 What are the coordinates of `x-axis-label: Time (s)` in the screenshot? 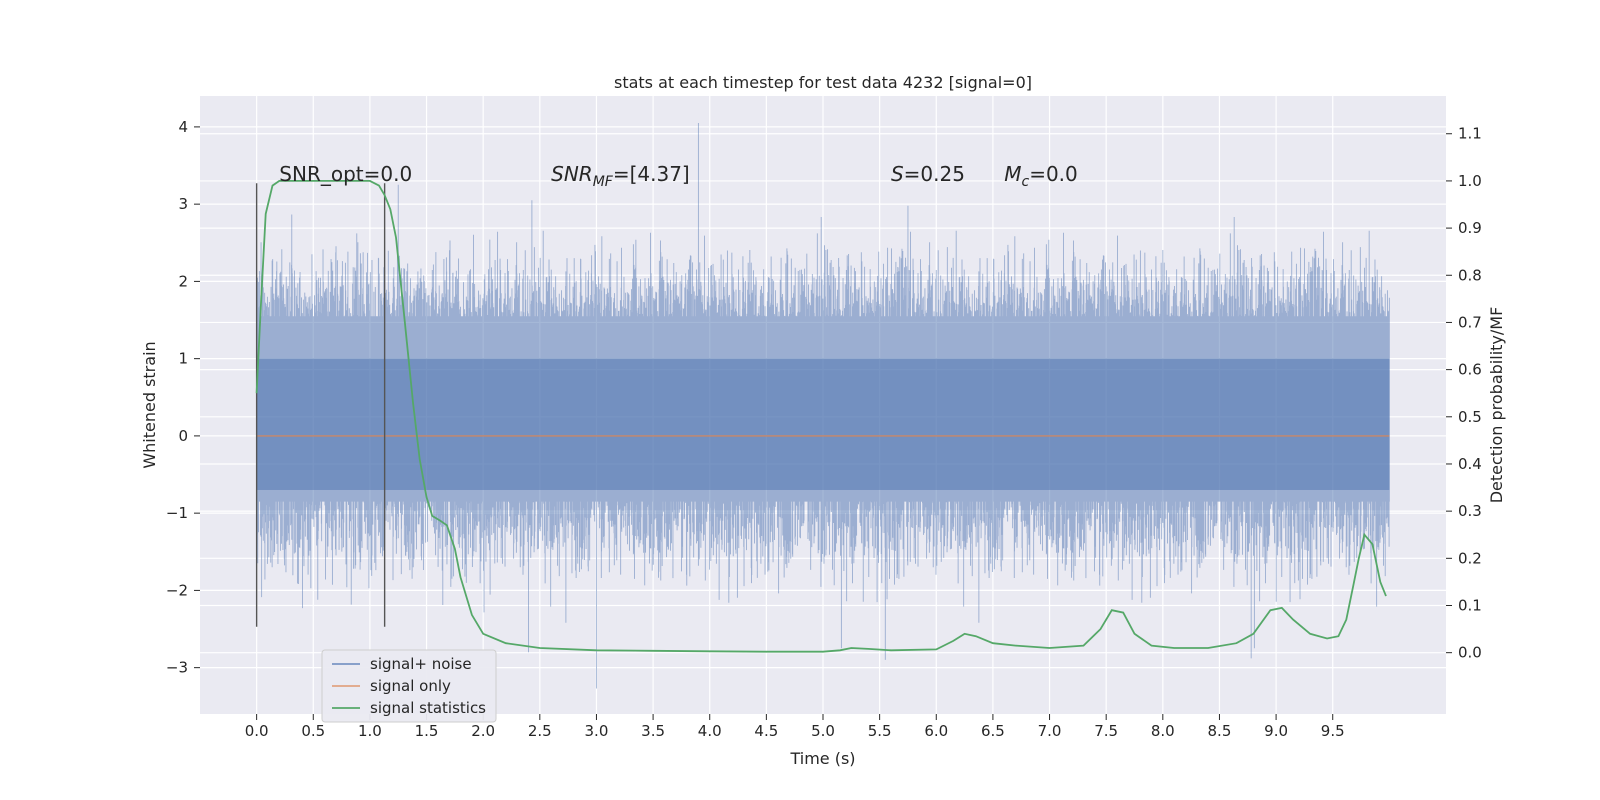 It's located at (822, 758).